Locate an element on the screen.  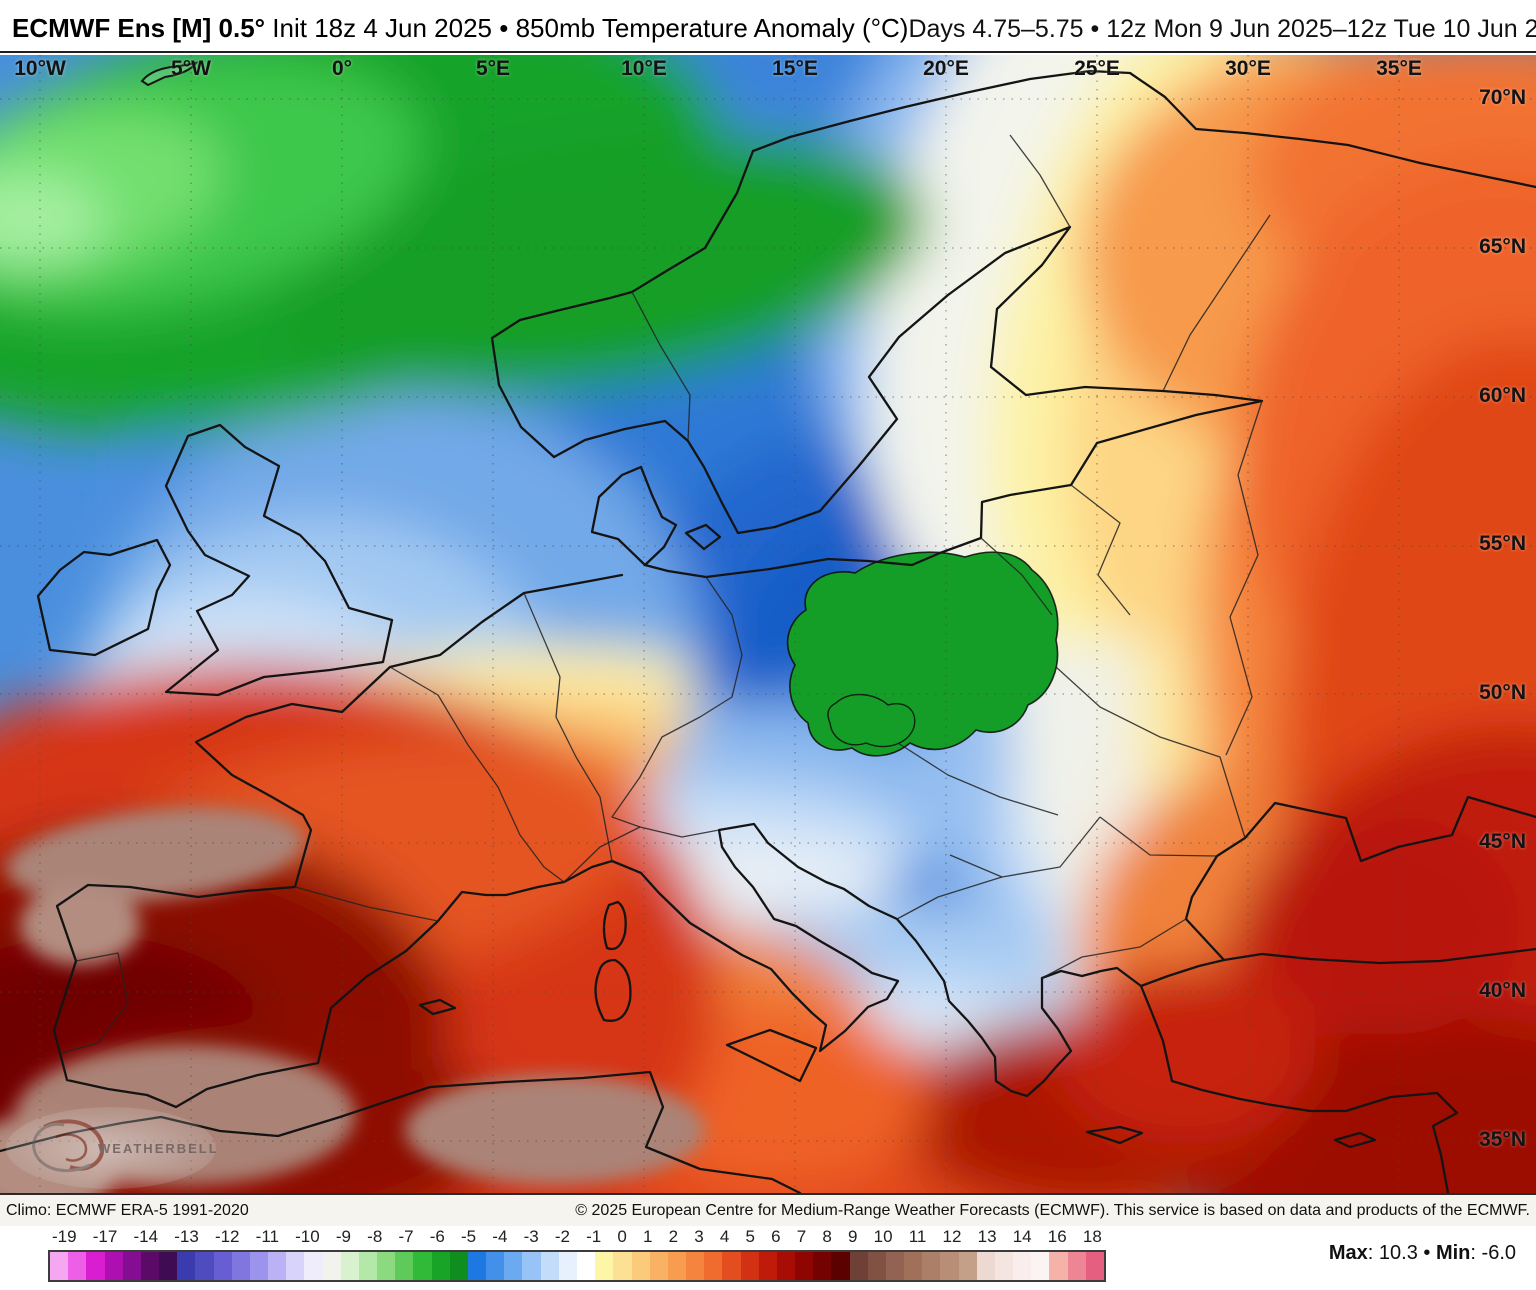
colorbar-tick-label: 3 is located at coordinates (699, 1236).